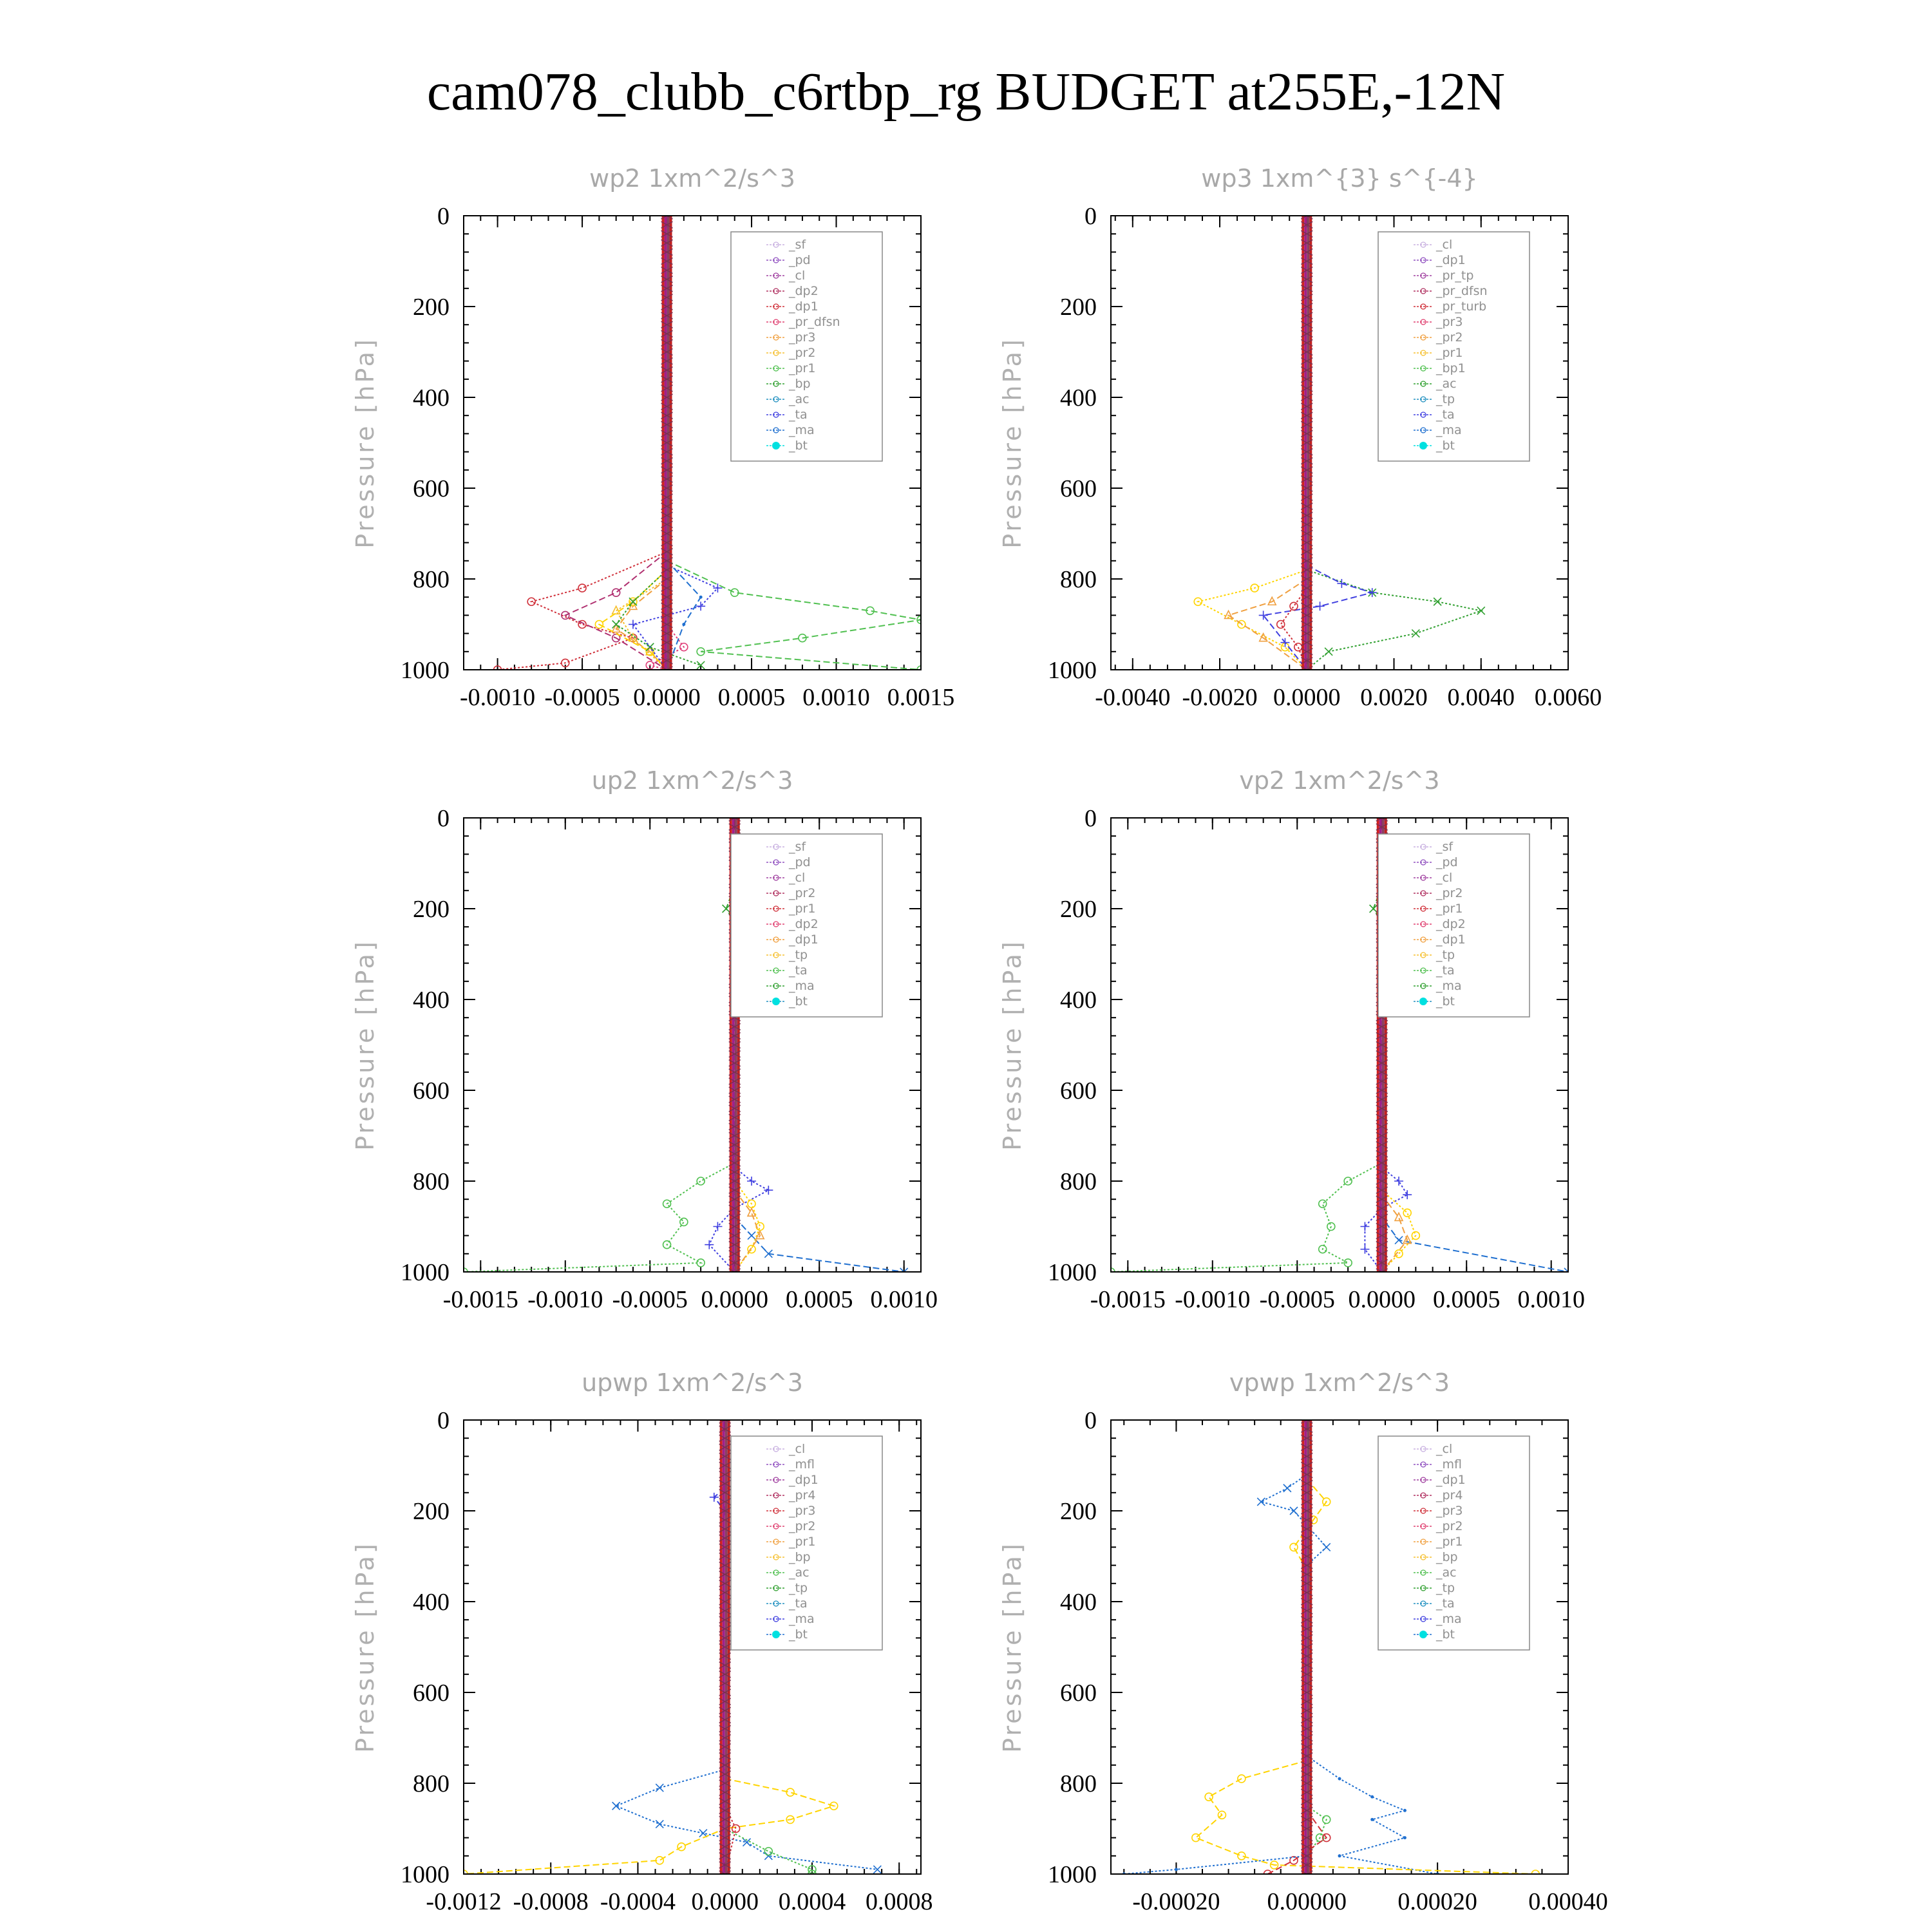 The width and height of the screenshot is (1932, 1932). I want to click on y-tick-label: 400, so click(1078, 1001).